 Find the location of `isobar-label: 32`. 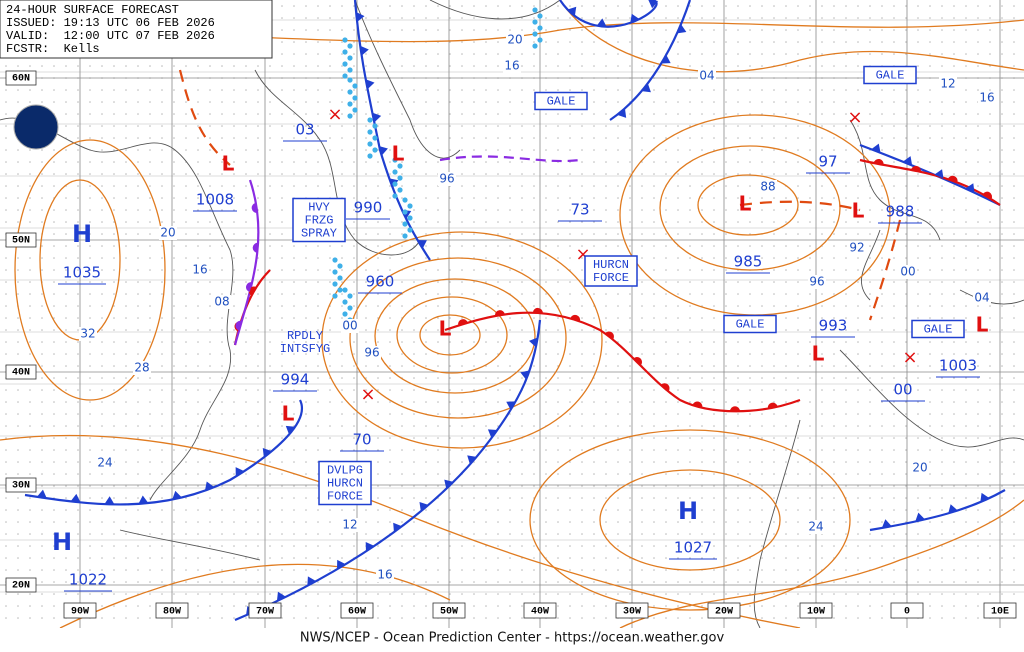

isobar-label: 32 is located at coordinates (87, 334).